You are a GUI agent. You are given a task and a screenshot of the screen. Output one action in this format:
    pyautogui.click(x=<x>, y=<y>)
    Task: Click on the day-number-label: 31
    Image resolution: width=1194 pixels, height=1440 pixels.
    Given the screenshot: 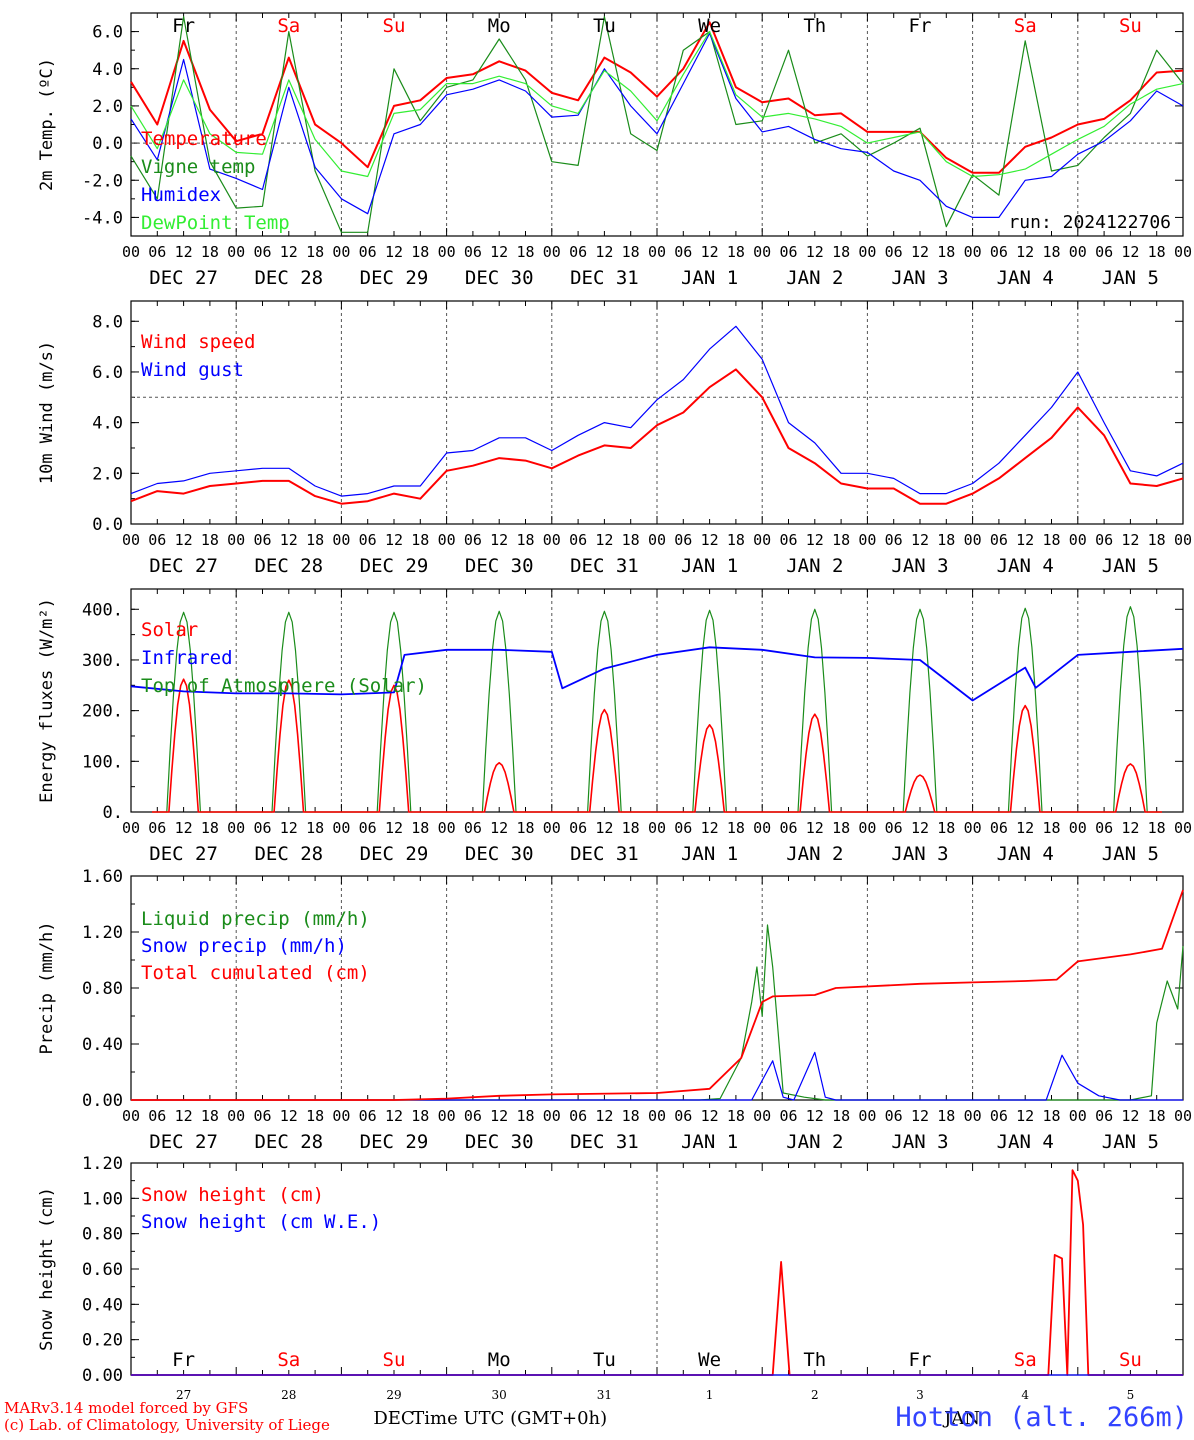 What is the action you would take?
    pyautogui.click(x=604, y=1395)
    